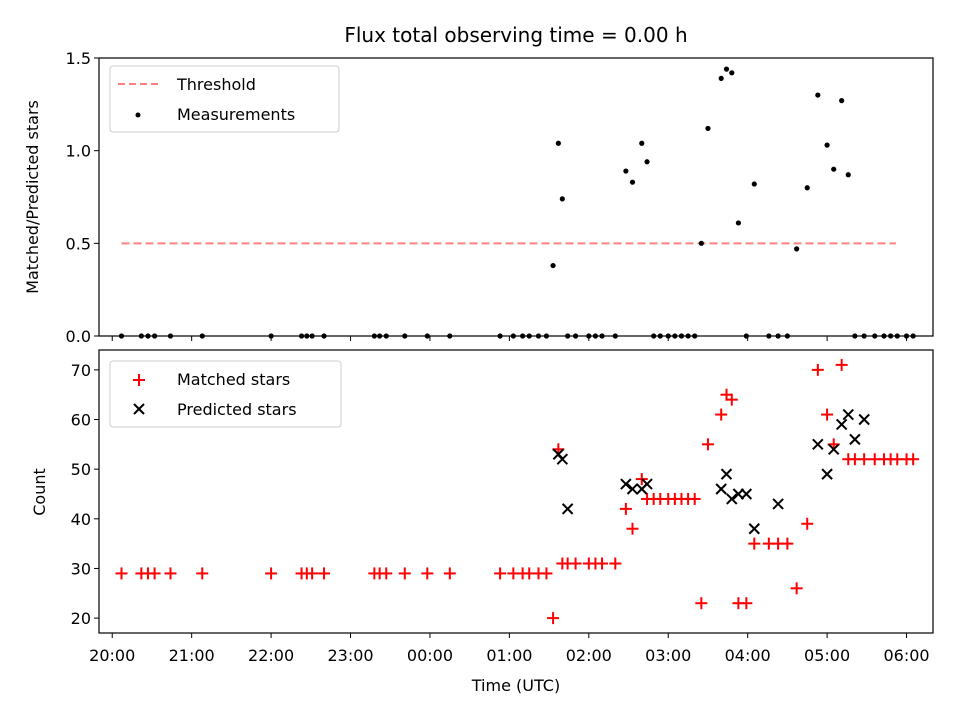  What do you see at coordinates (82, 197) in the screenshot?
I see `top-y-ticks: 0.0 0.5 1.0 1.5` at bounding box center [82, 197].